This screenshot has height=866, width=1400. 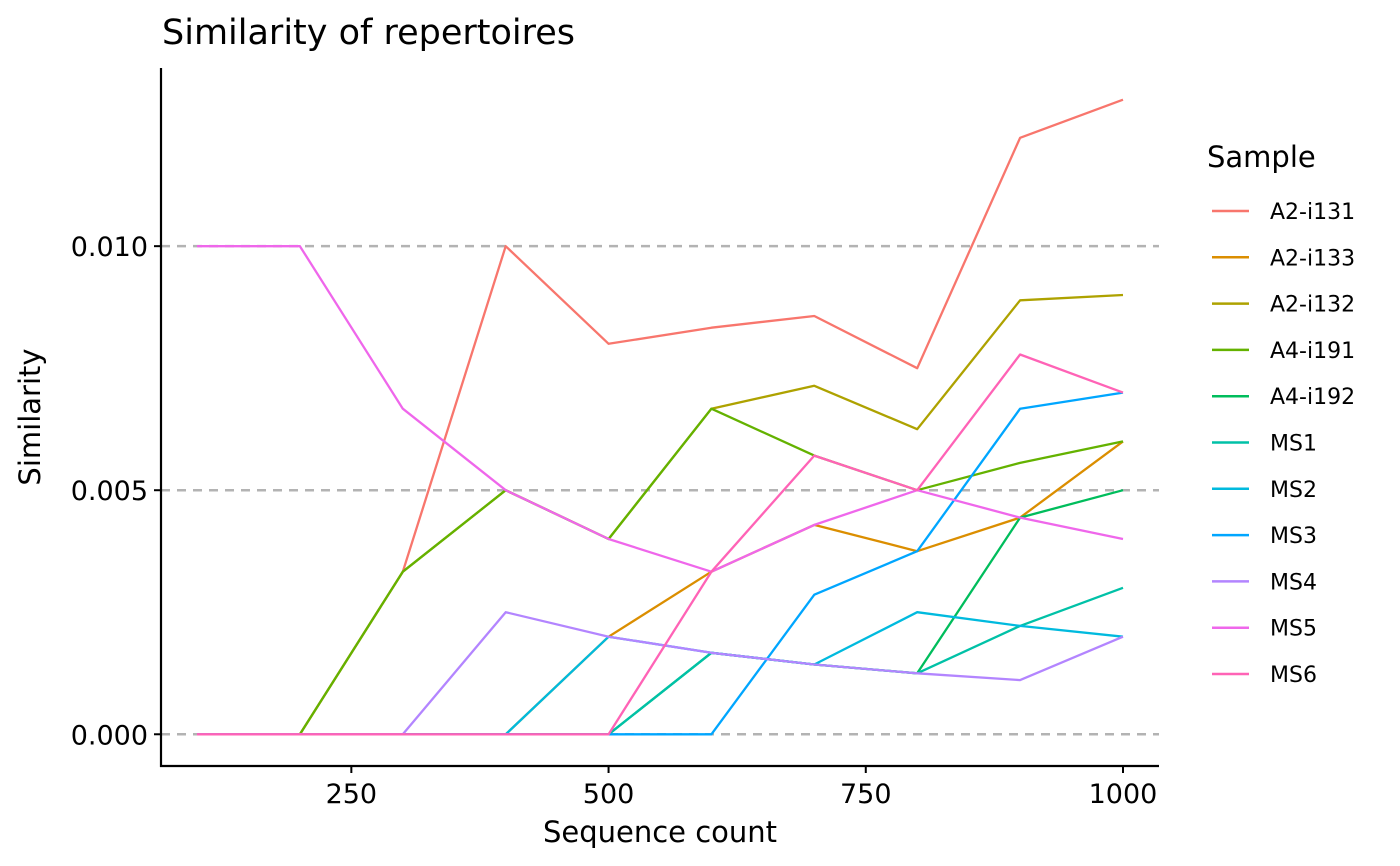 What do you see at coordinates (109, 735) in the screenshot?
I see `y-tick-label: 0.000` at bounding box center [109, 735].